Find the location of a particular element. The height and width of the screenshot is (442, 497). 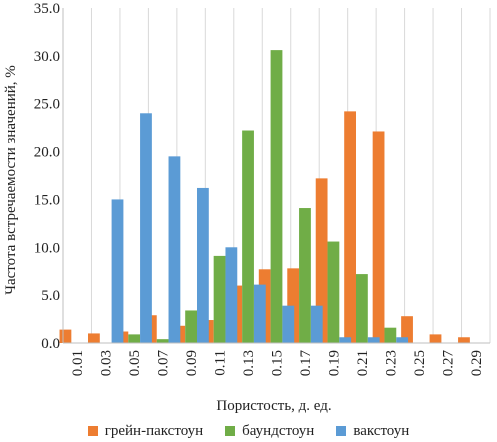

y-tick-label: 10.0 is located at coordinates (47, 248).